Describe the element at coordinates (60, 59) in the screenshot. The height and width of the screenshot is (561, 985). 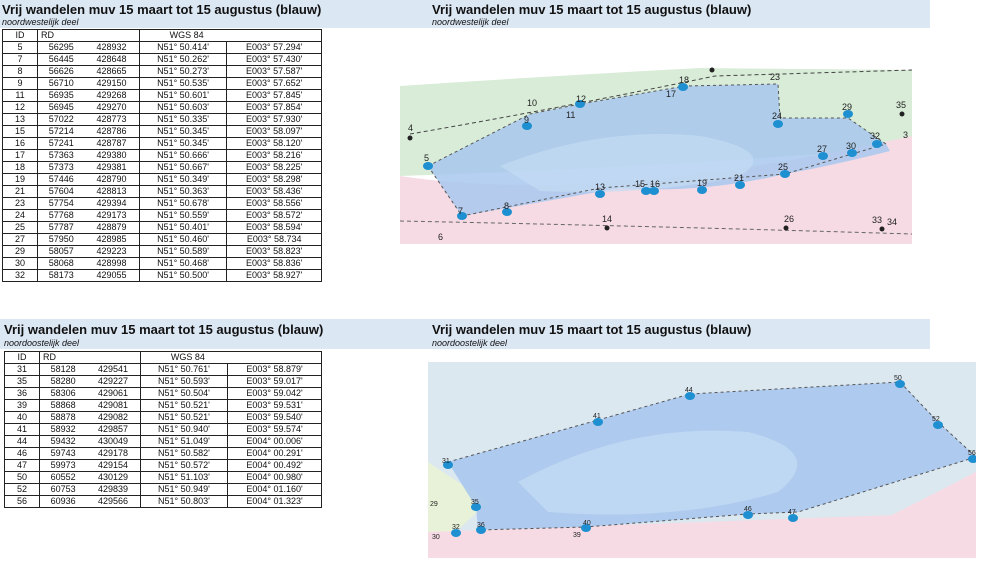
I see `cell-rd-x: 56445` at that location.